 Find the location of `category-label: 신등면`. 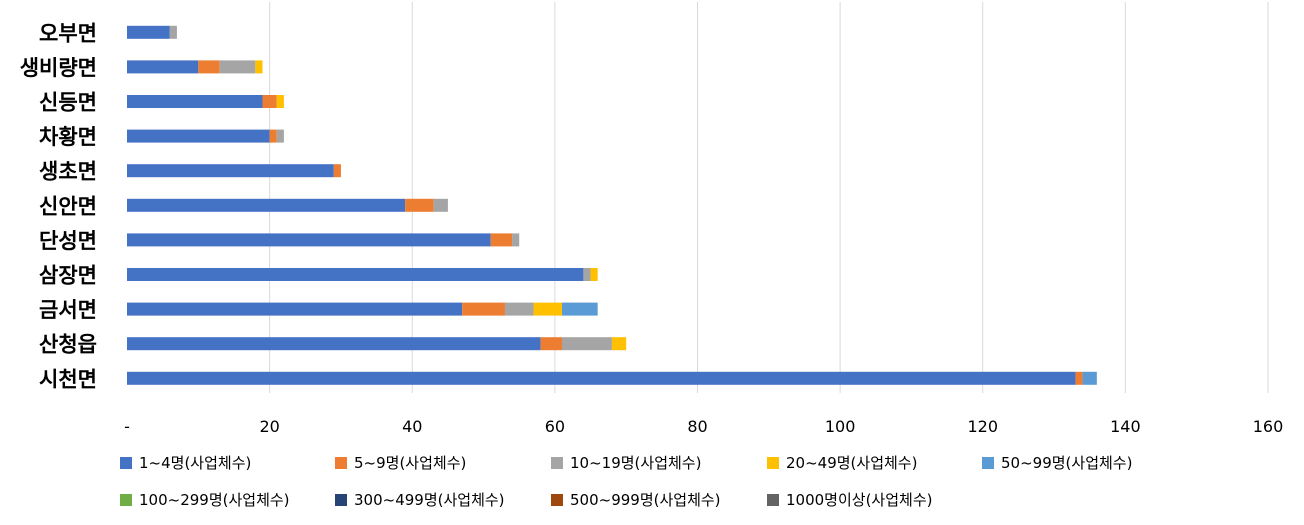

category-label: 신등면 is located at coordinates (68, 103).